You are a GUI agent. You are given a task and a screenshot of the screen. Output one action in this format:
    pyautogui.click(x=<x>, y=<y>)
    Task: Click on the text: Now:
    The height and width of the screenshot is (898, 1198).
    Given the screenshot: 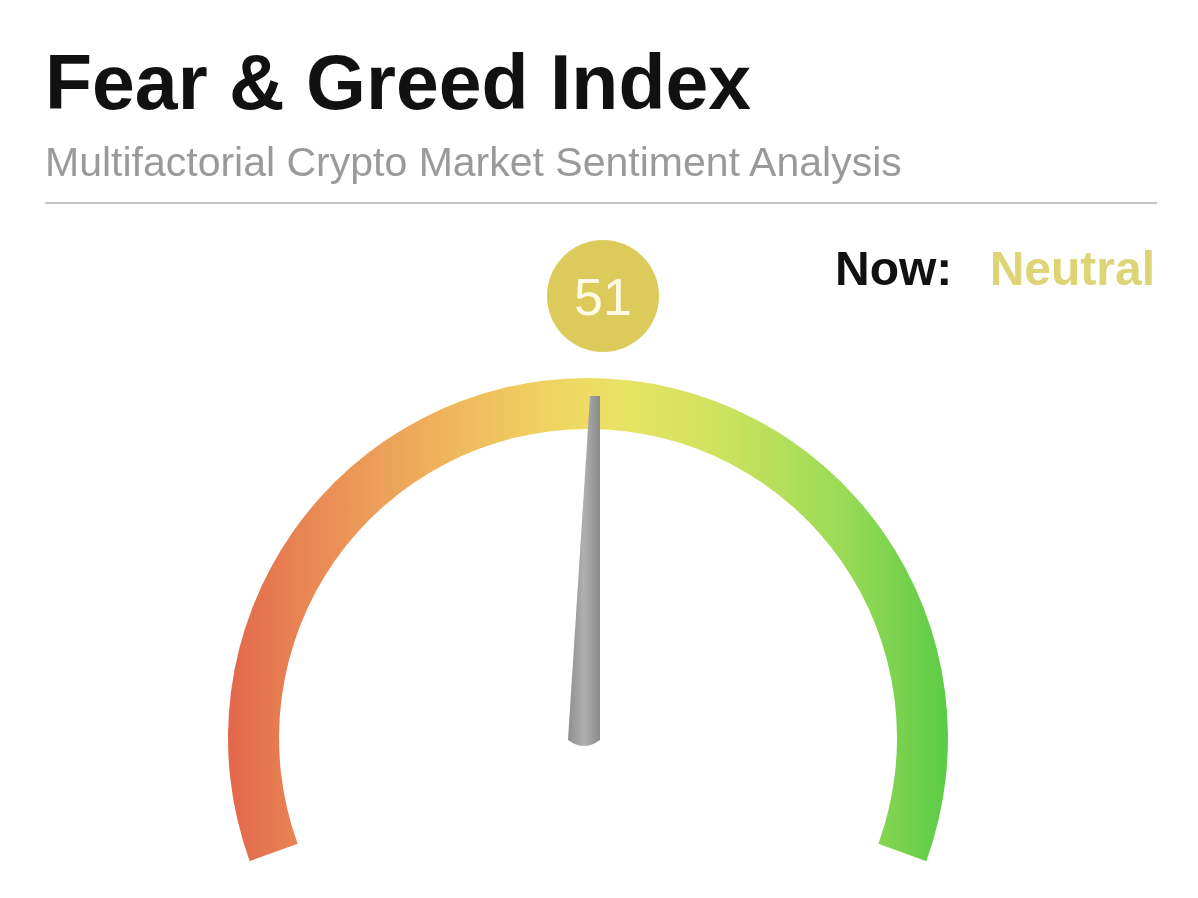 What is the action you would take?
    pyautogui.click(x=894, y=268)
    